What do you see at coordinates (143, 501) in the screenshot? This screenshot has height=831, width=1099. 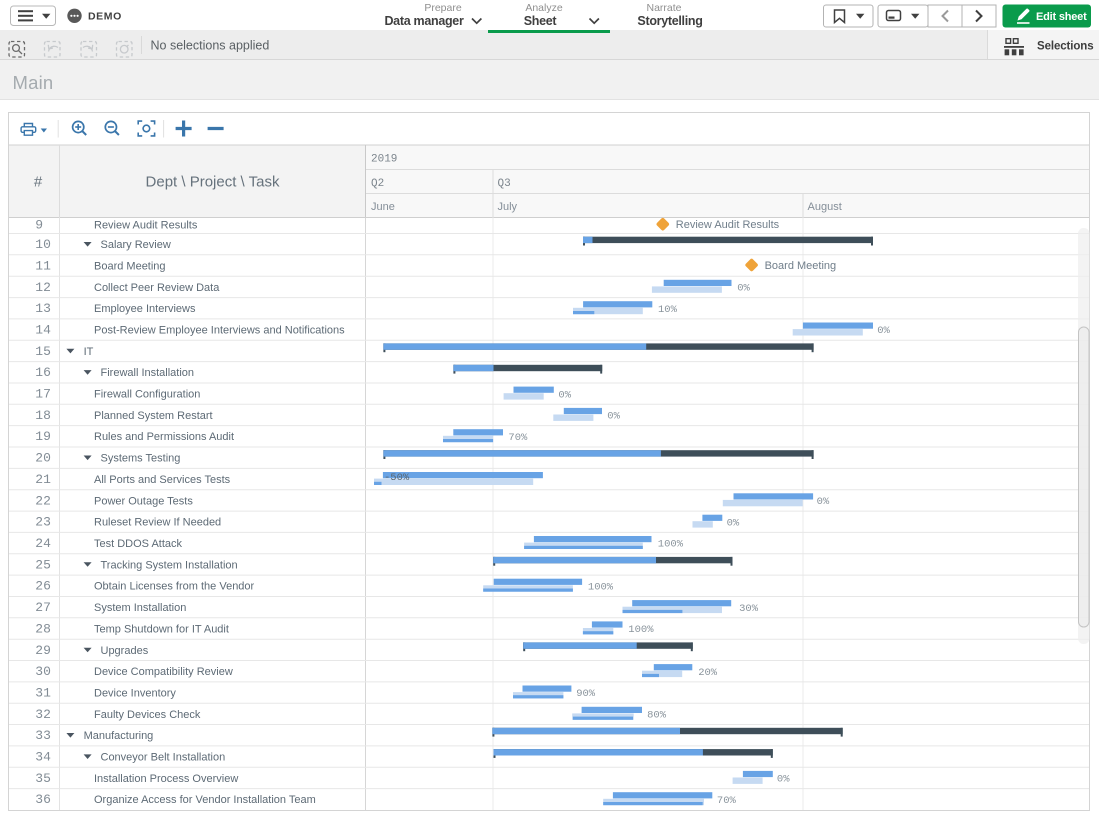 I see `svg-text: Power Outage Tests` at bounding box center [143, 501].